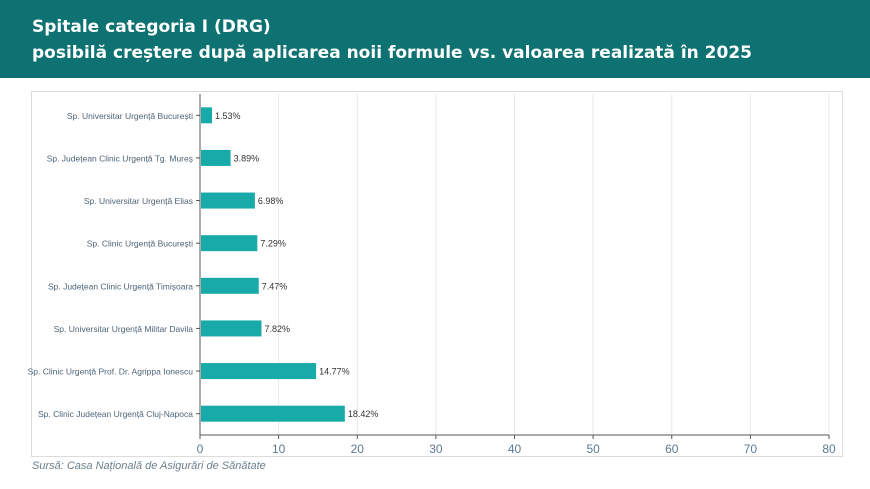 This screenshot has height=489, width=870. Describe the element at coordinates (334, 372) in the screenshot. I see `data-label: 14.77%` at that location.